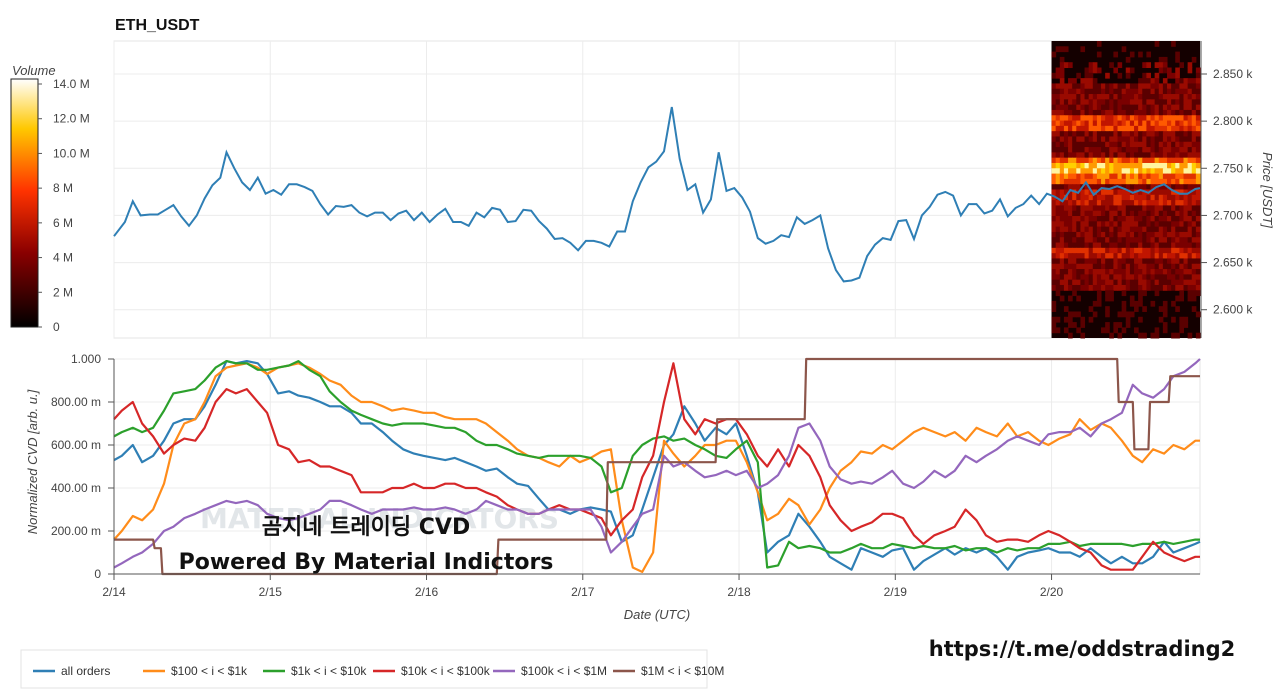 This screenshot has width=1280, height=690. What do you see at coordinates (329, 671) in the screenshot?
I see `legend-label: $1k < i < $10k` at bounding box center [329, 671].